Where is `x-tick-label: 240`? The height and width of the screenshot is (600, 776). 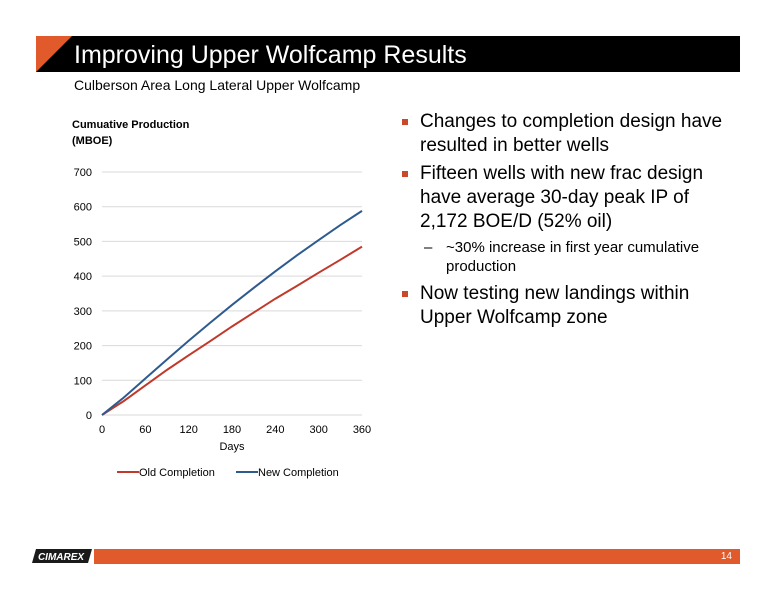 x-tick-label: 240 is located at coordinates (275, 430).